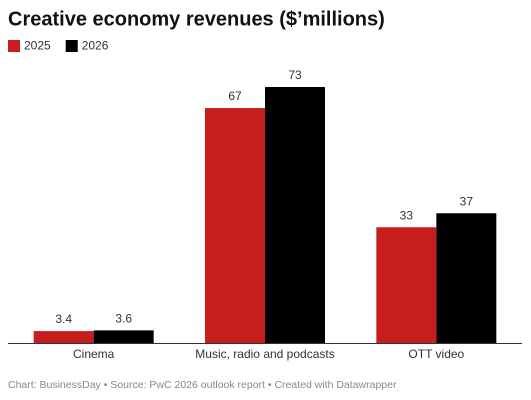 The image size is (531, 400). Describe the element at coordinates (407, 215) in the screenshot. I see `value-label: 33` at that location.